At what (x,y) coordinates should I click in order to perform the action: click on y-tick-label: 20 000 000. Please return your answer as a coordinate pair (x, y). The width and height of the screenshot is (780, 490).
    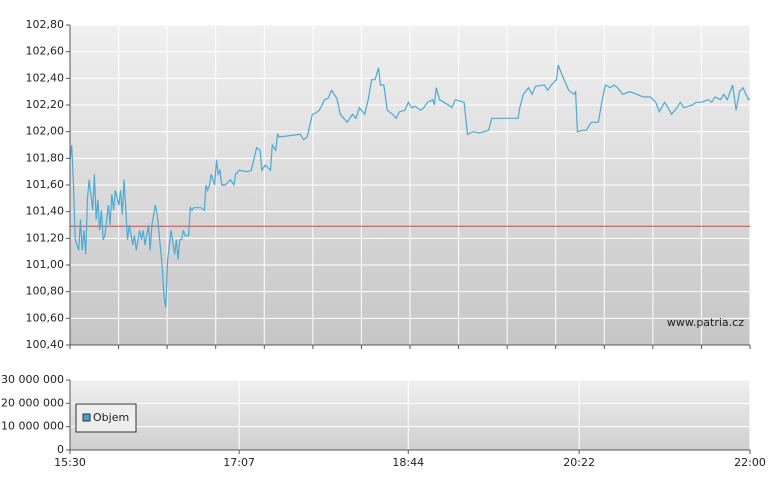
    Looking at the image, I should click on (32, 402).